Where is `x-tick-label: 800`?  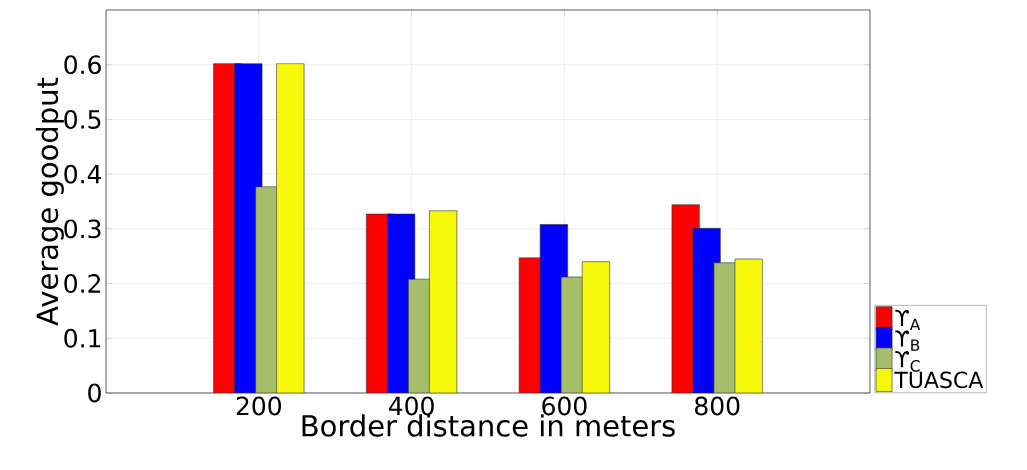
x-tick-label: 800 is located at coordinates (717, 406).